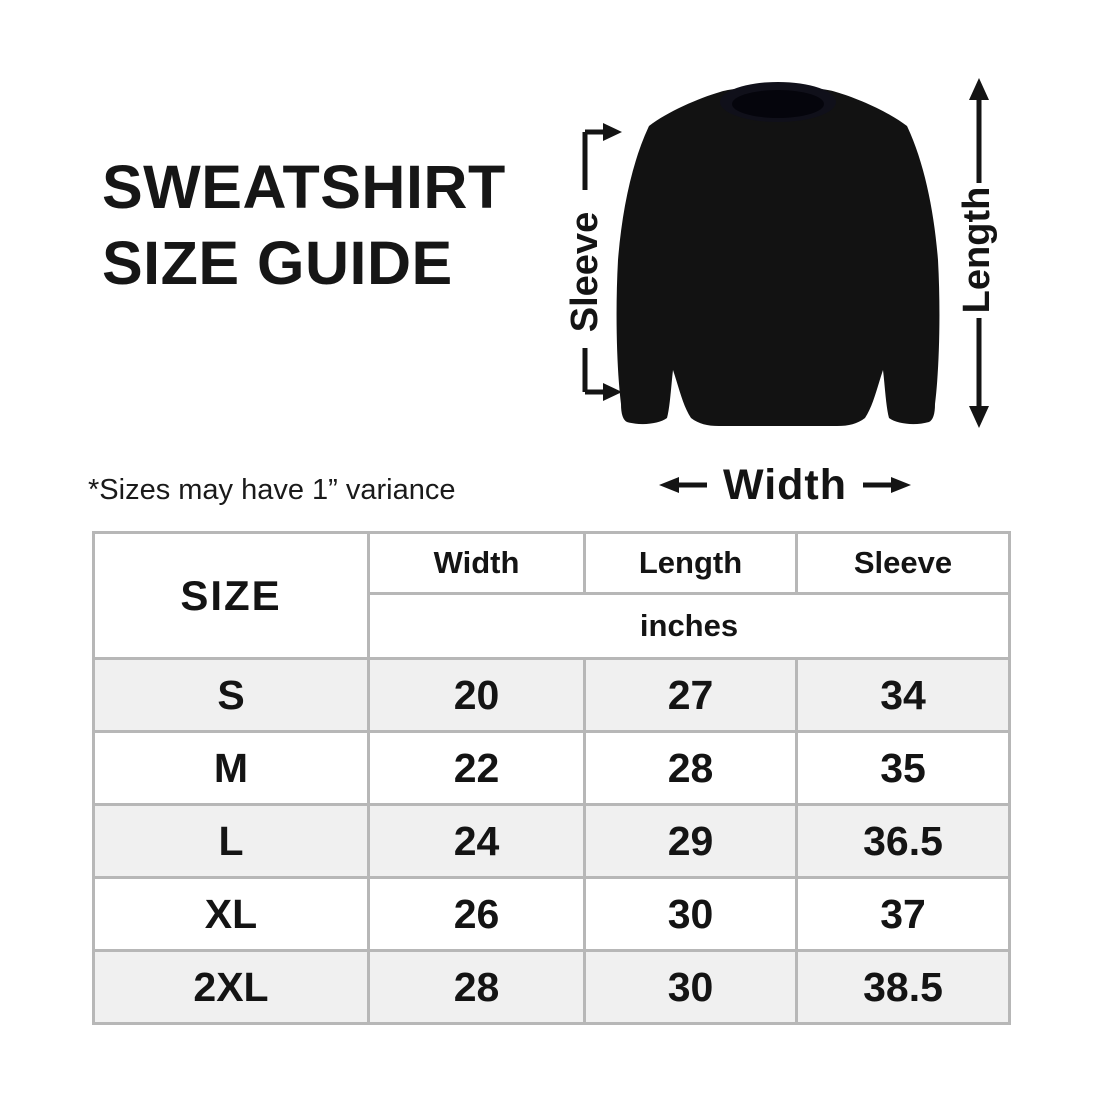 The image size is (1100, 1100). I want to click on table-row-l: L 24 29 36.5, so click(551, 841).